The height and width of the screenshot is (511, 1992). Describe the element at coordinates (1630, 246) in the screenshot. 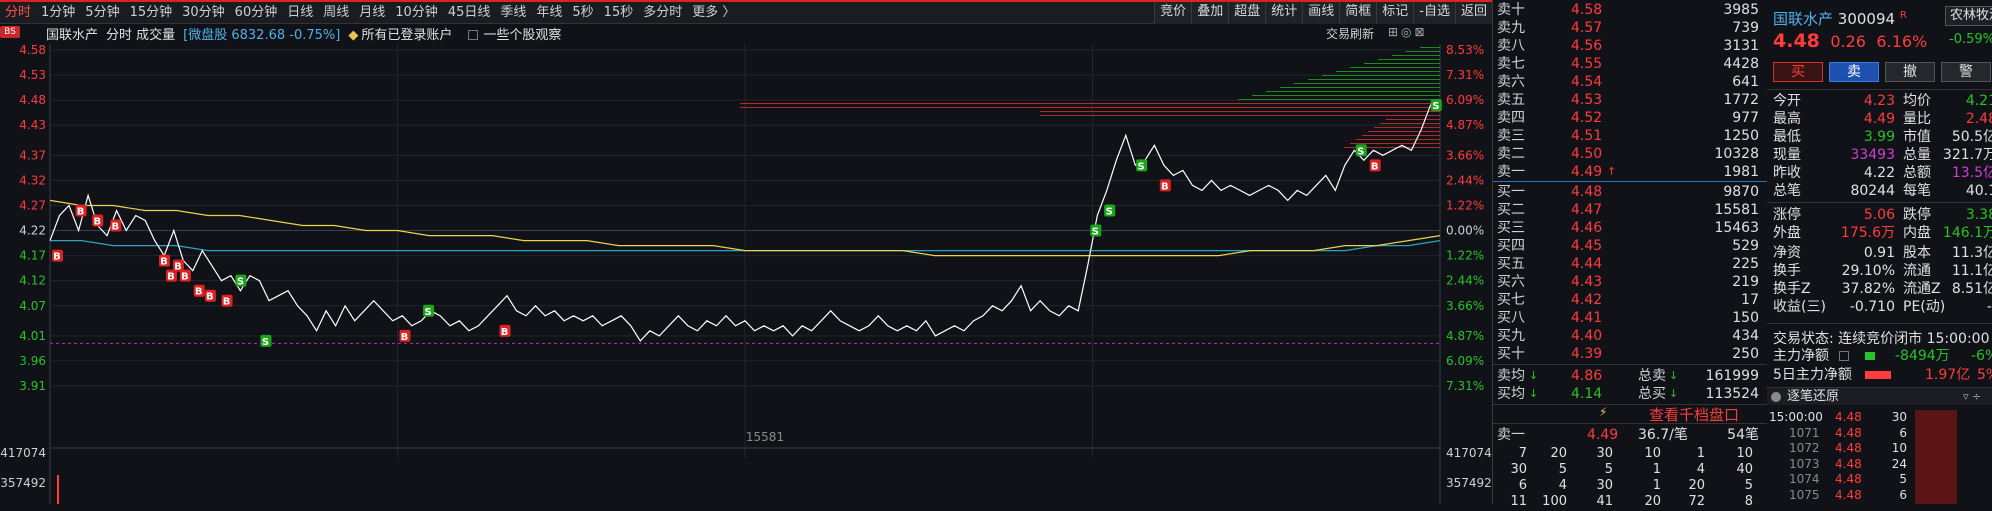

I see `bid-row: 买四 4.45 529` at that location.